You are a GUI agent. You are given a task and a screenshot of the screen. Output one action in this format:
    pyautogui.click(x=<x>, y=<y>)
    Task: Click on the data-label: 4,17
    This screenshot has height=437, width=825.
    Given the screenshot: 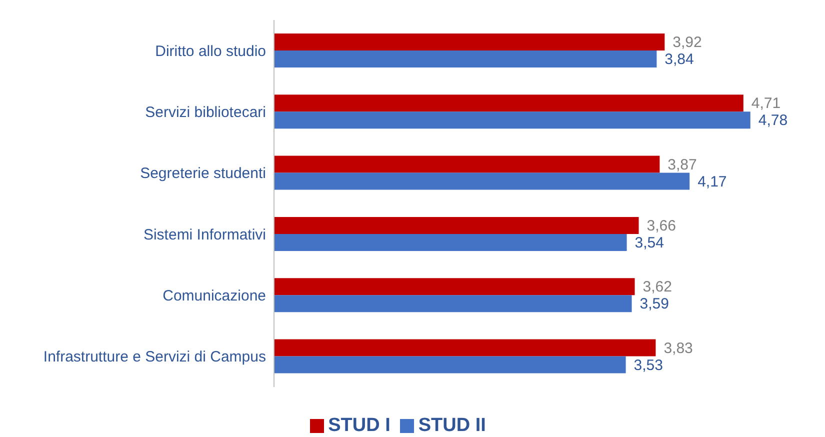 What is the action you would take?
    pyautogui.click(x=712, y=181)
    